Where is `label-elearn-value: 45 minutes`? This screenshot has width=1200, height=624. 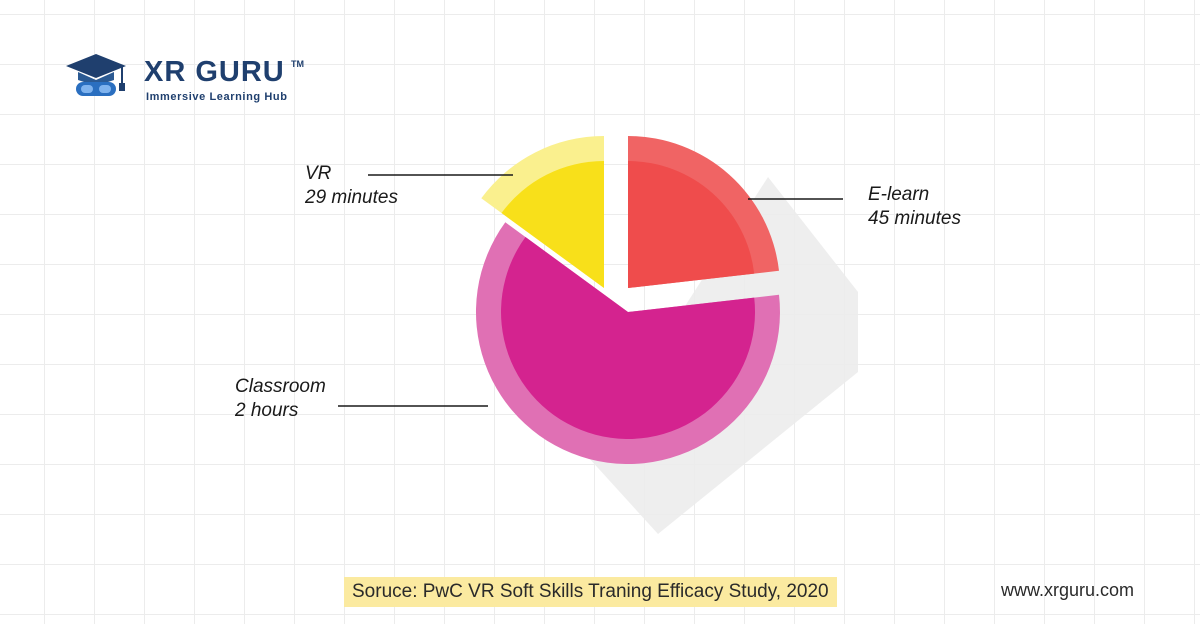
label-elearn-value: 45 minutes is located at coordinates (914, 218).